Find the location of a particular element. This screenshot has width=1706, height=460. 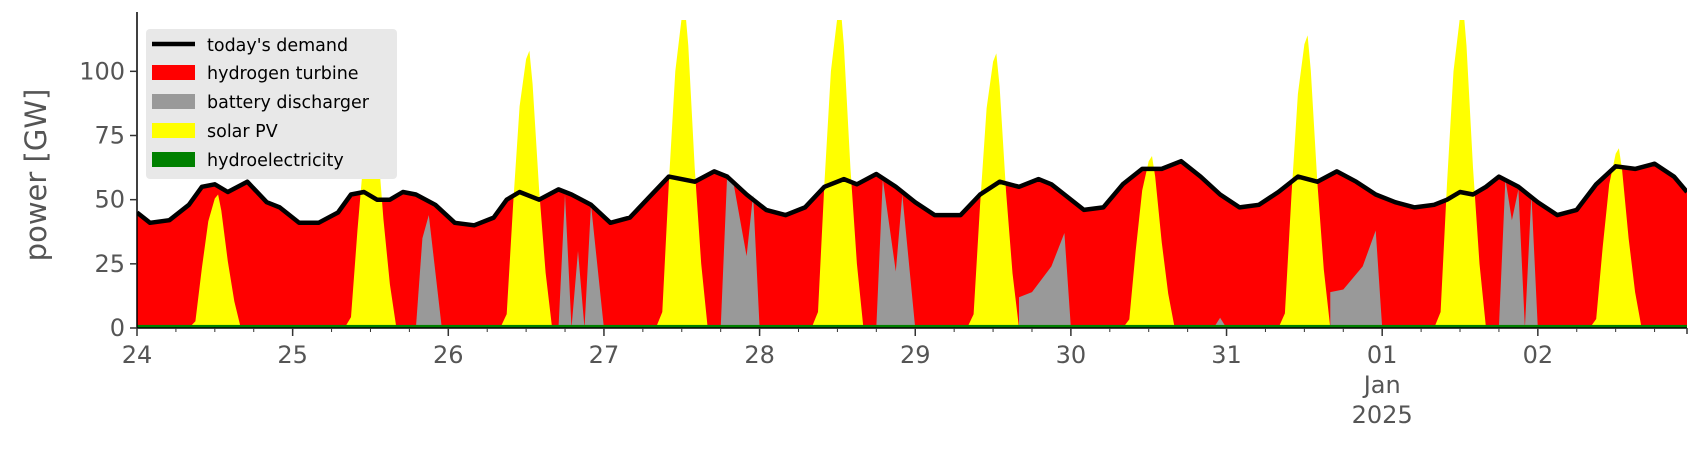

legend-label-solar: solar PV is located at coordinates (242, 132).